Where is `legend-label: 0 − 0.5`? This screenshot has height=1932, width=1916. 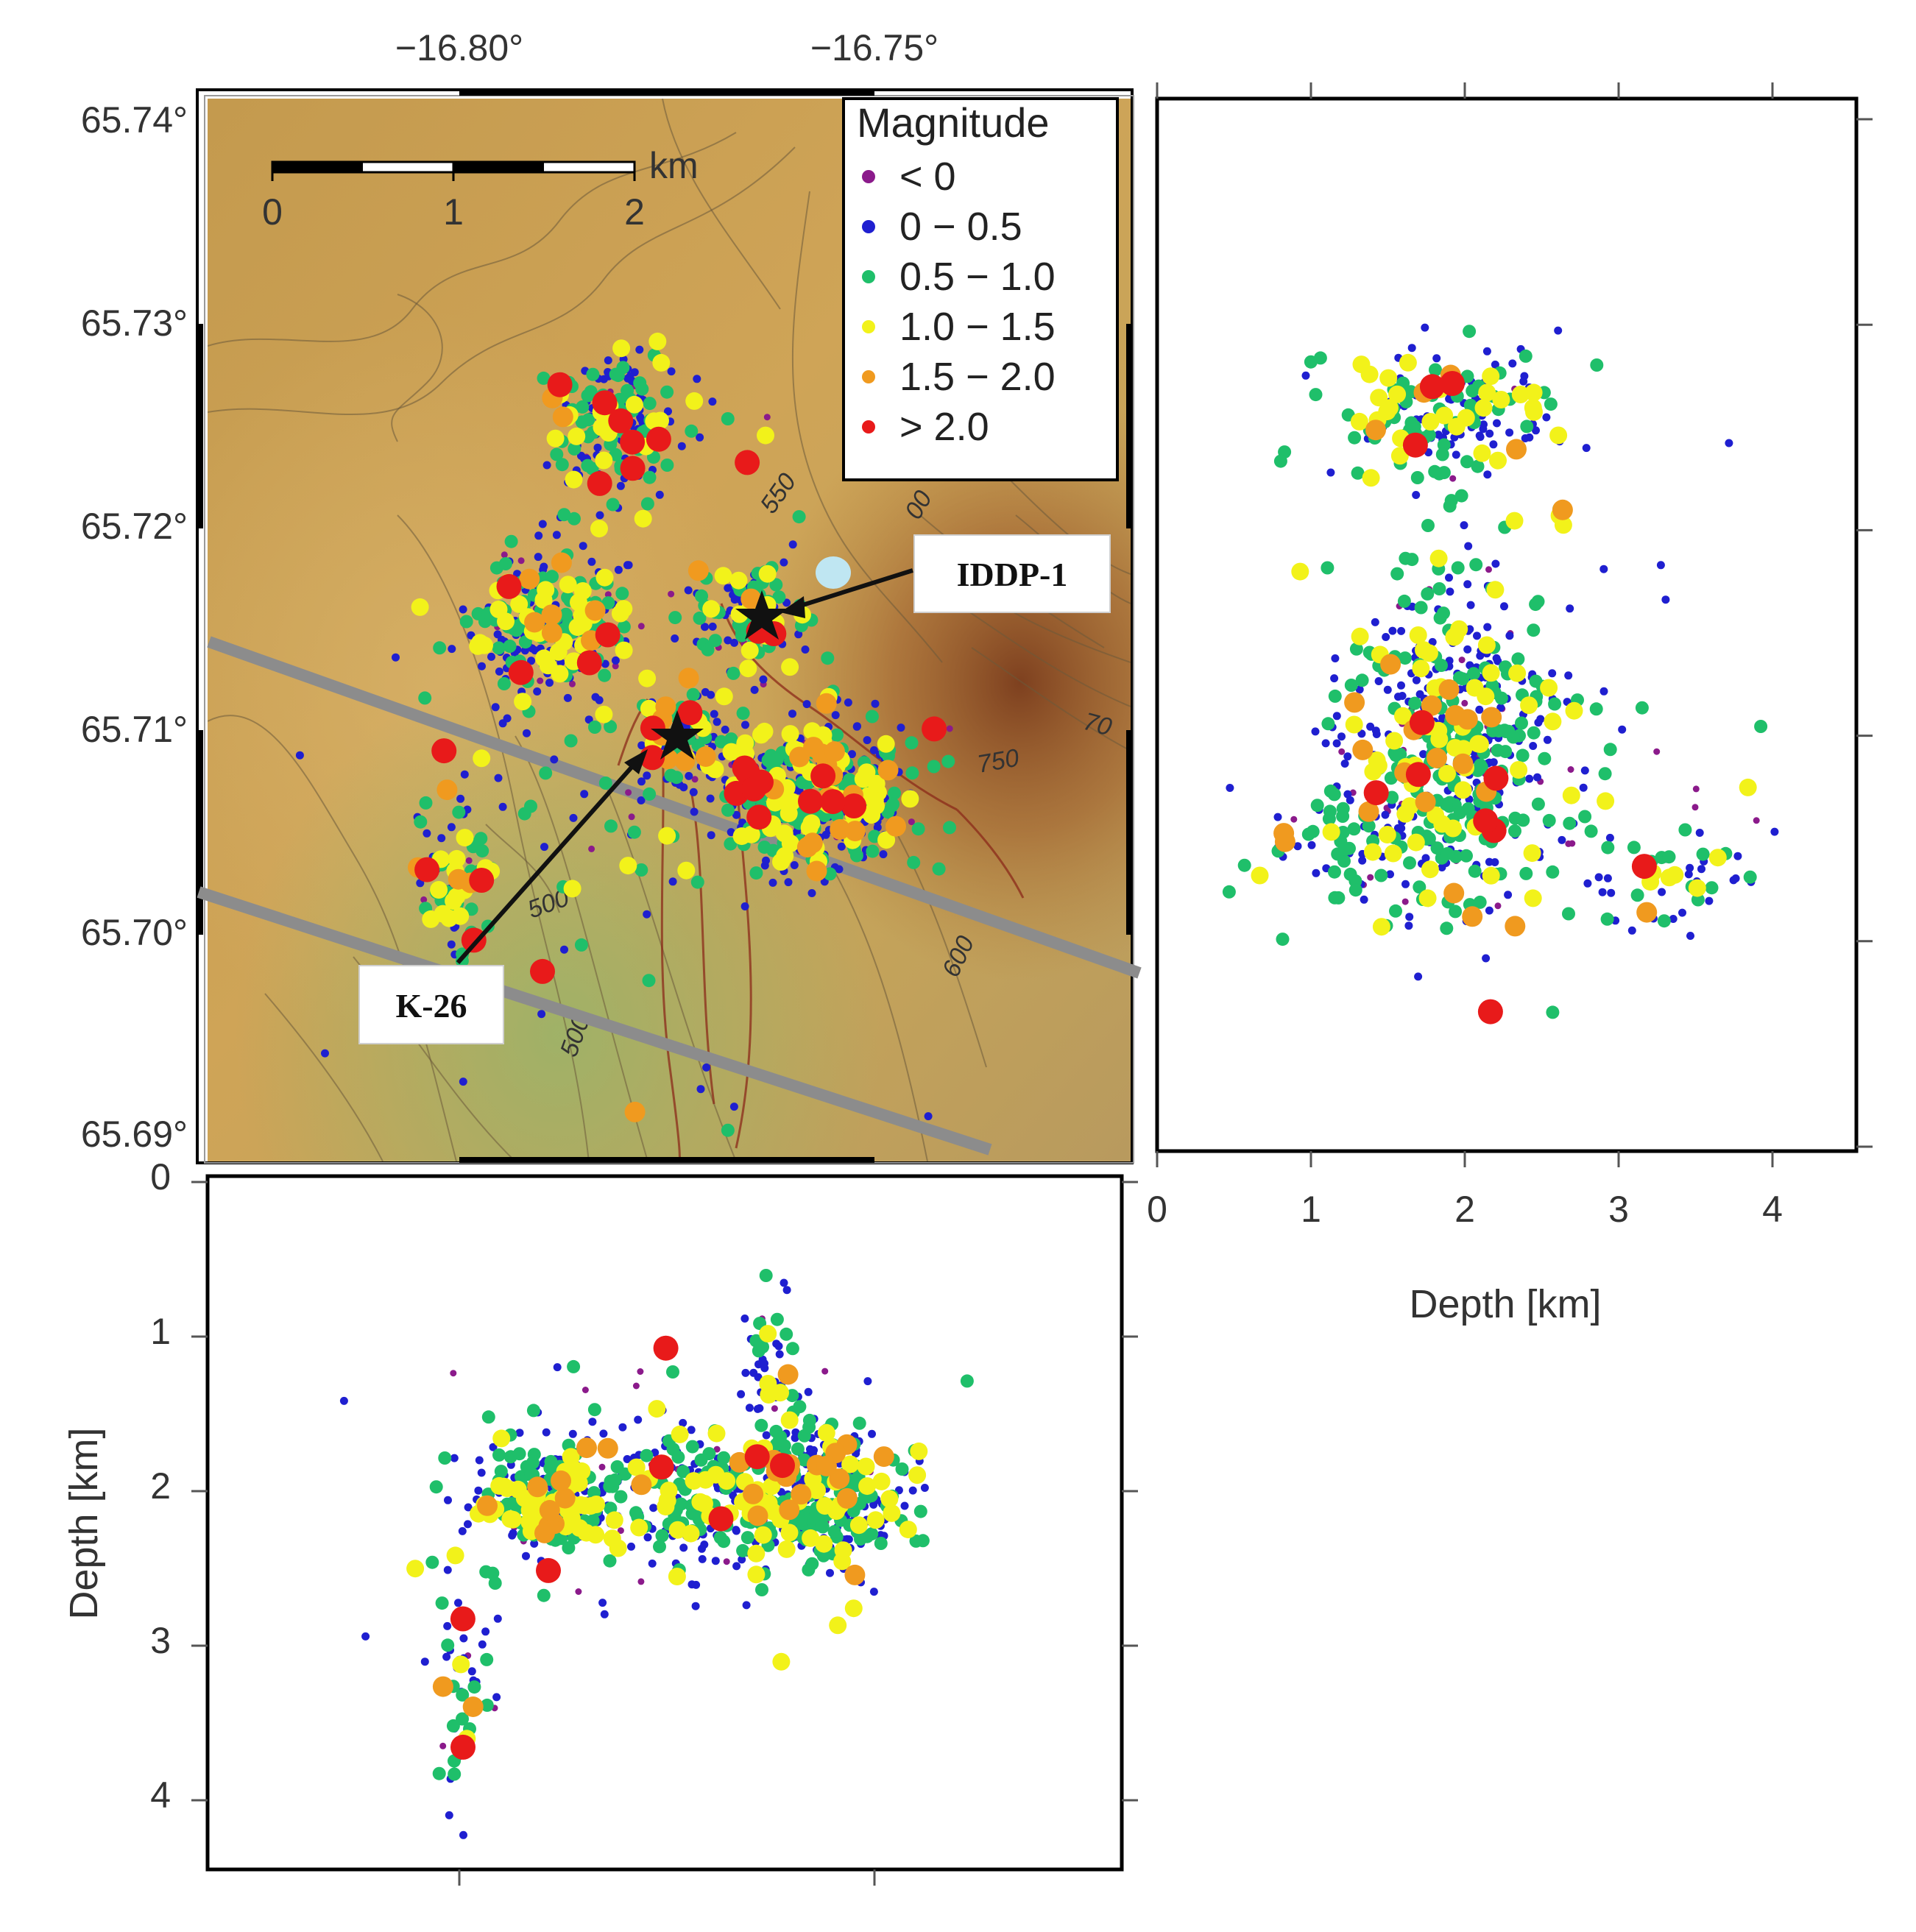
legend-label: 0 − 0.5 is located at coordinates (960, 227).